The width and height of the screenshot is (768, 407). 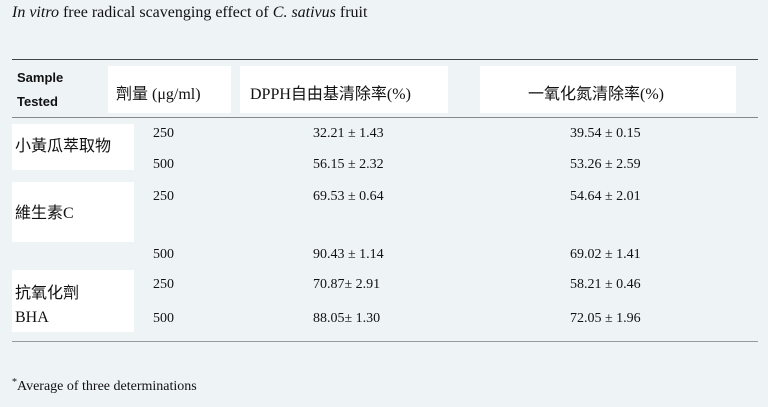 What do you see at coordinates (385, 117) in the screenshot?
I see `table-header-rule` at bounding box center [385, 117].